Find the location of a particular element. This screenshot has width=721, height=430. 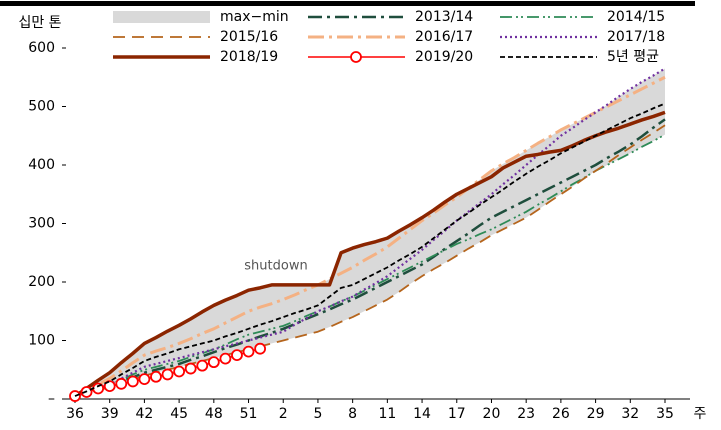

y-tick-label: 400 is located at coordinates (41, 165).